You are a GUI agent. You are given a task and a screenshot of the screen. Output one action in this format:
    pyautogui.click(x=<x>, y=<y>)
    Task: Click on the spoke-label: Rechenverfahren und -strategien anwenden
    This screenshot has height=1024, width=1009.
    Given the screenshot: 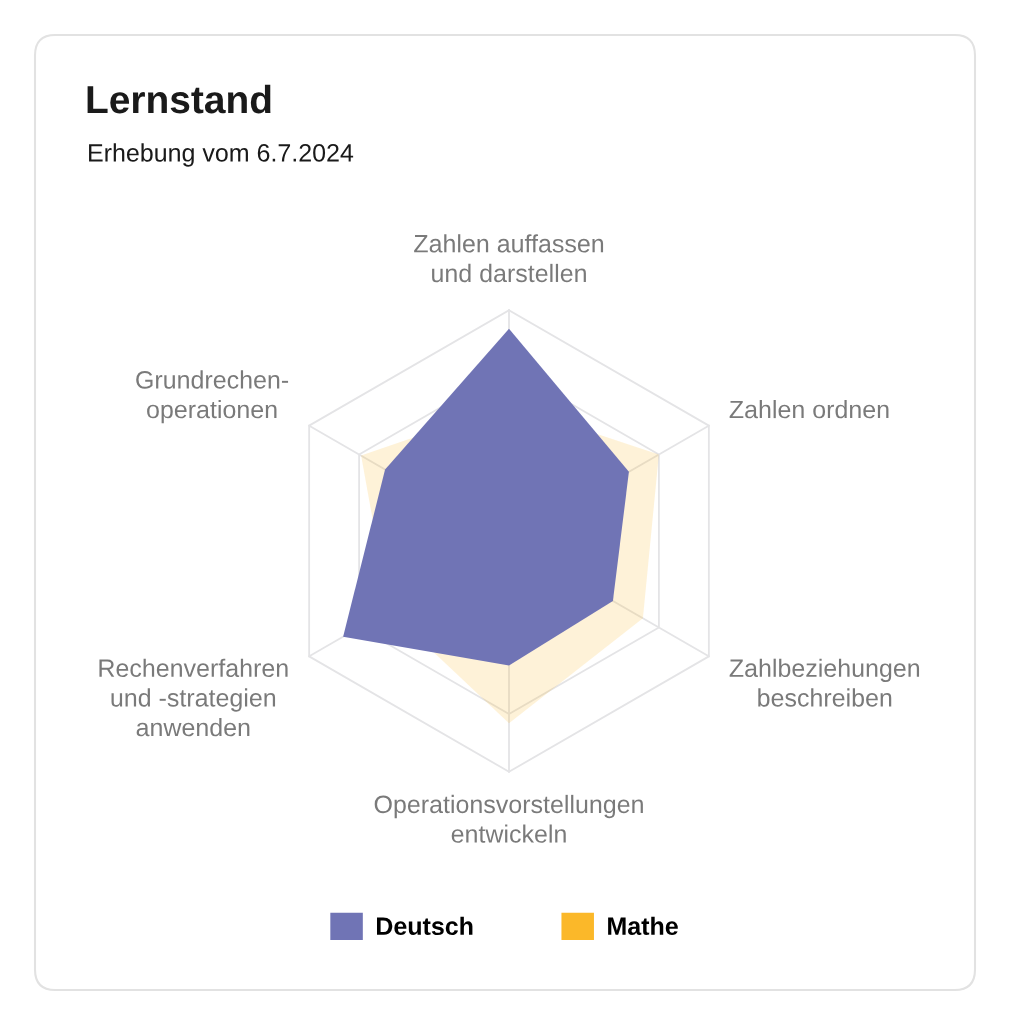 What is the action you would take?
    pyautogui.click(x=193, y=697)
    